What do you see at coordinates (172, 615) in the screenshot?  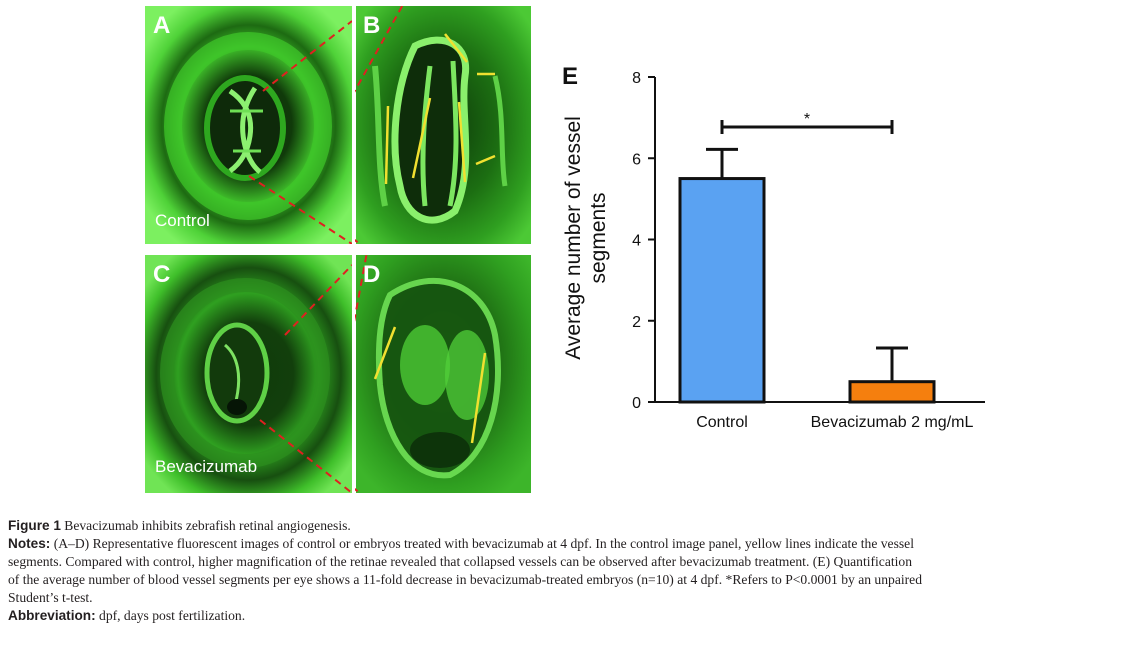 I see `abbreviation-text: dpf, days post fertilization.` at bounding box center [172, 615].